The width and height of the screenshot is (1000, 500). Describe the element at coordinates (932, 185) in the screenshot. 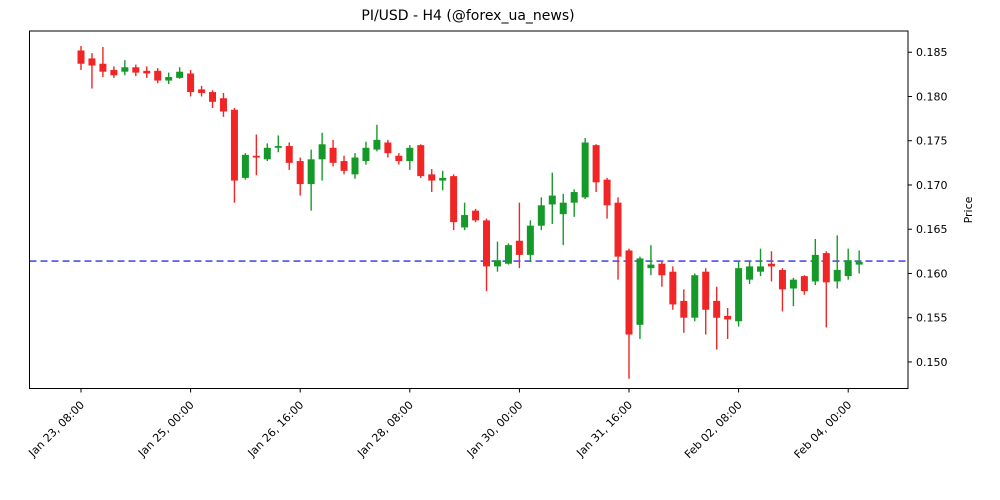

I see `y-tick-label: 0.170` at that location.